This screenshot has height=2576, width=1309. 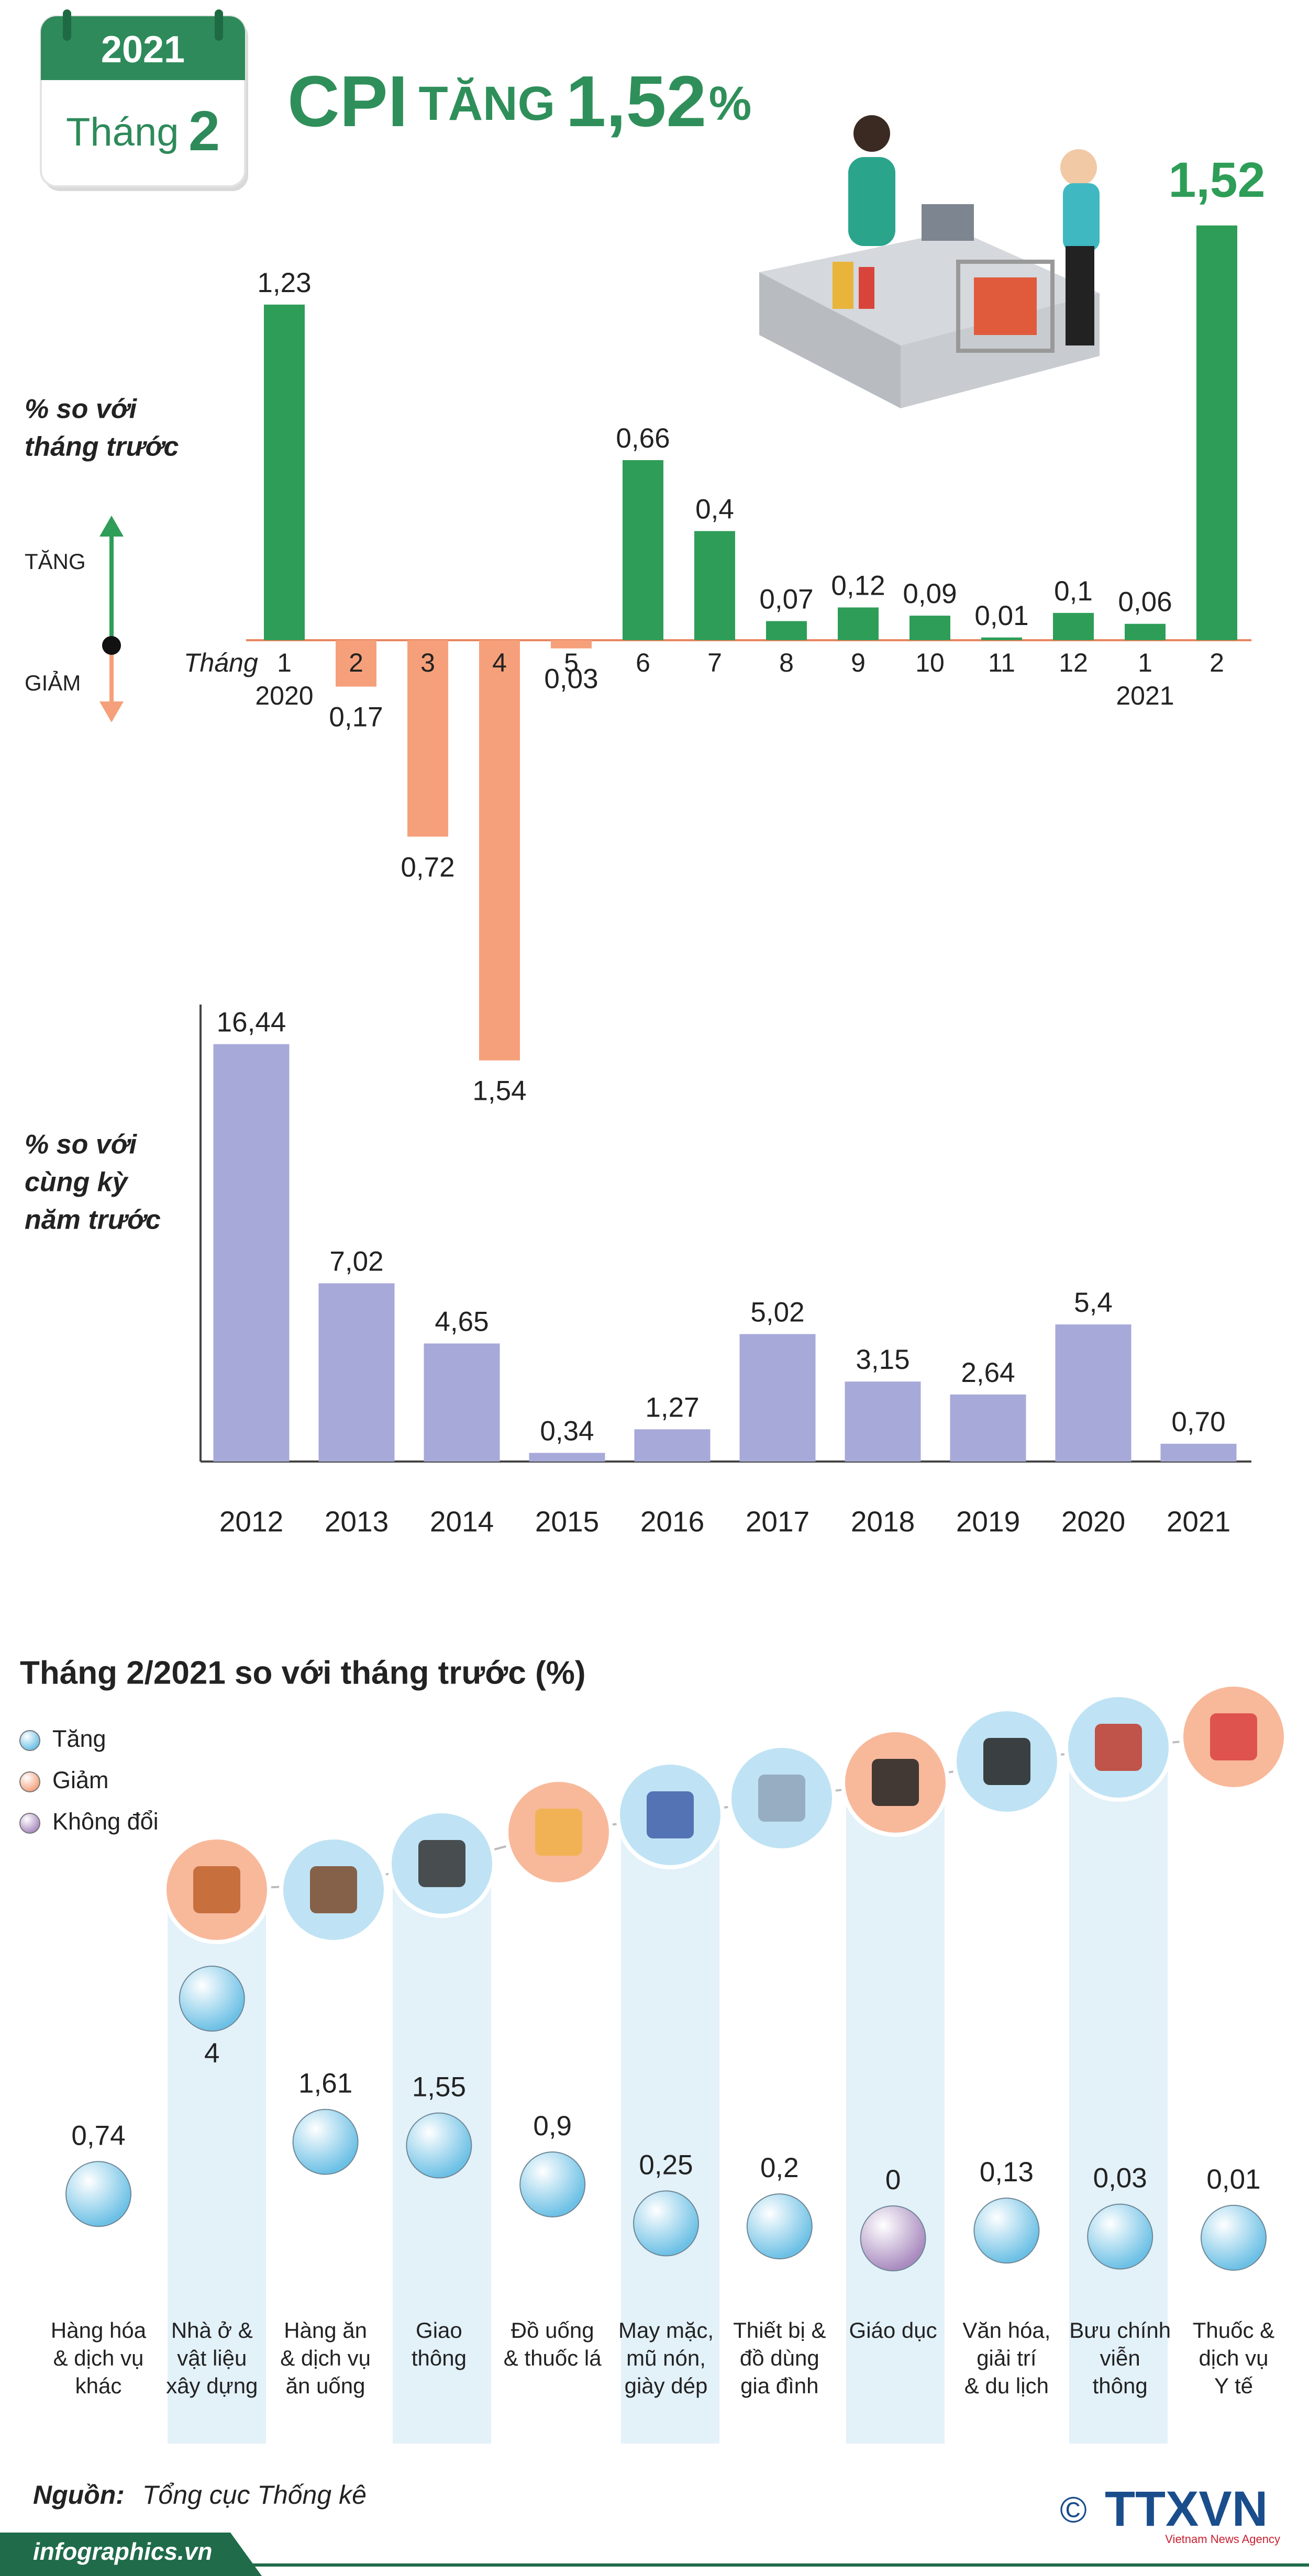 What do you see at coordinates (777, 1312) in the screenshot?
I see `value-label: 5,02` at bounding box center [777, 1312].